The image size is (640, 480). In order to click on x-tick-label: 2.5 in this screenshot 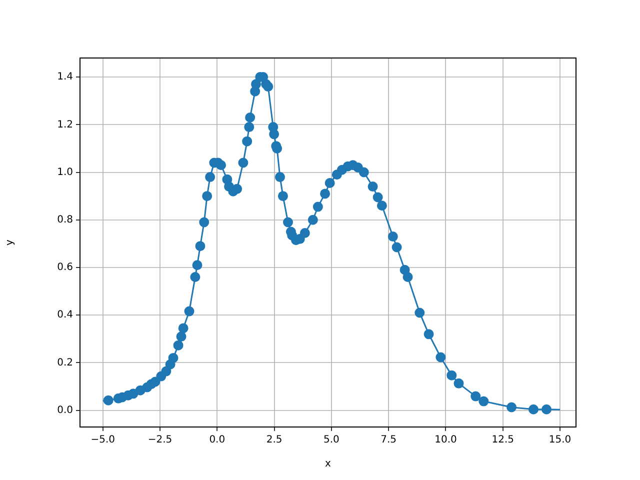, I will do `click(274, 440)`.